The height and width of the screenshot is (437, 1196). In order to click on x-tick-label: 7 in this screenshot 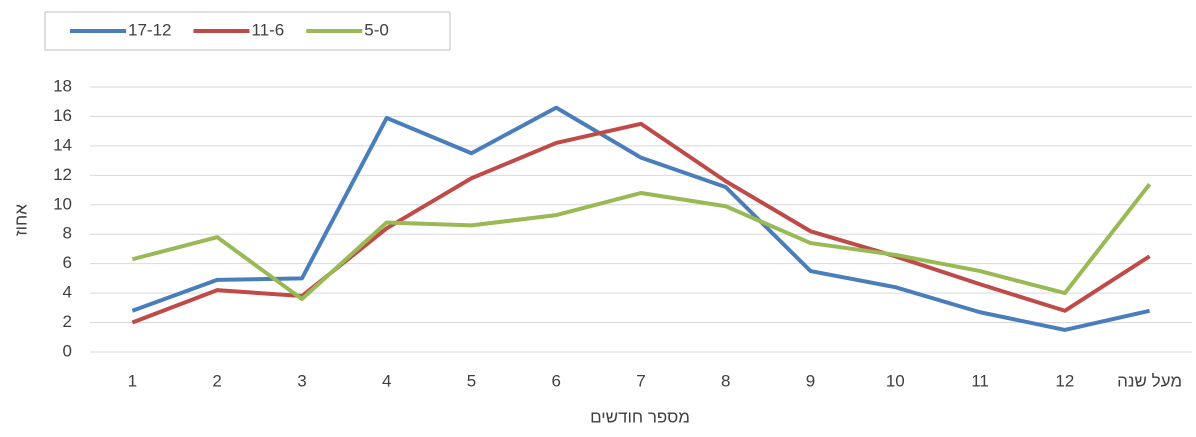, I will do `click(640, 380)`.